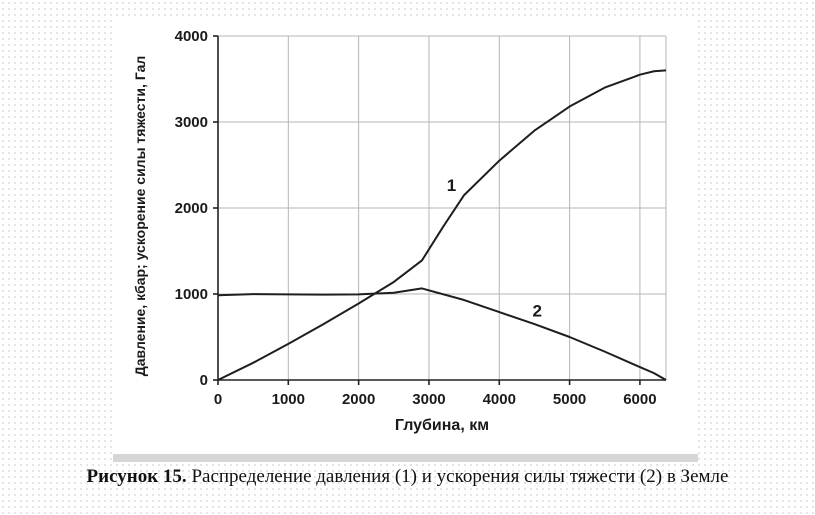 The height and width of the screenshot is (515, 815). What do you see at coordinates (494, 248) in the screenshot?
I see `series-labels: 12` at bounding box center [494, 248].